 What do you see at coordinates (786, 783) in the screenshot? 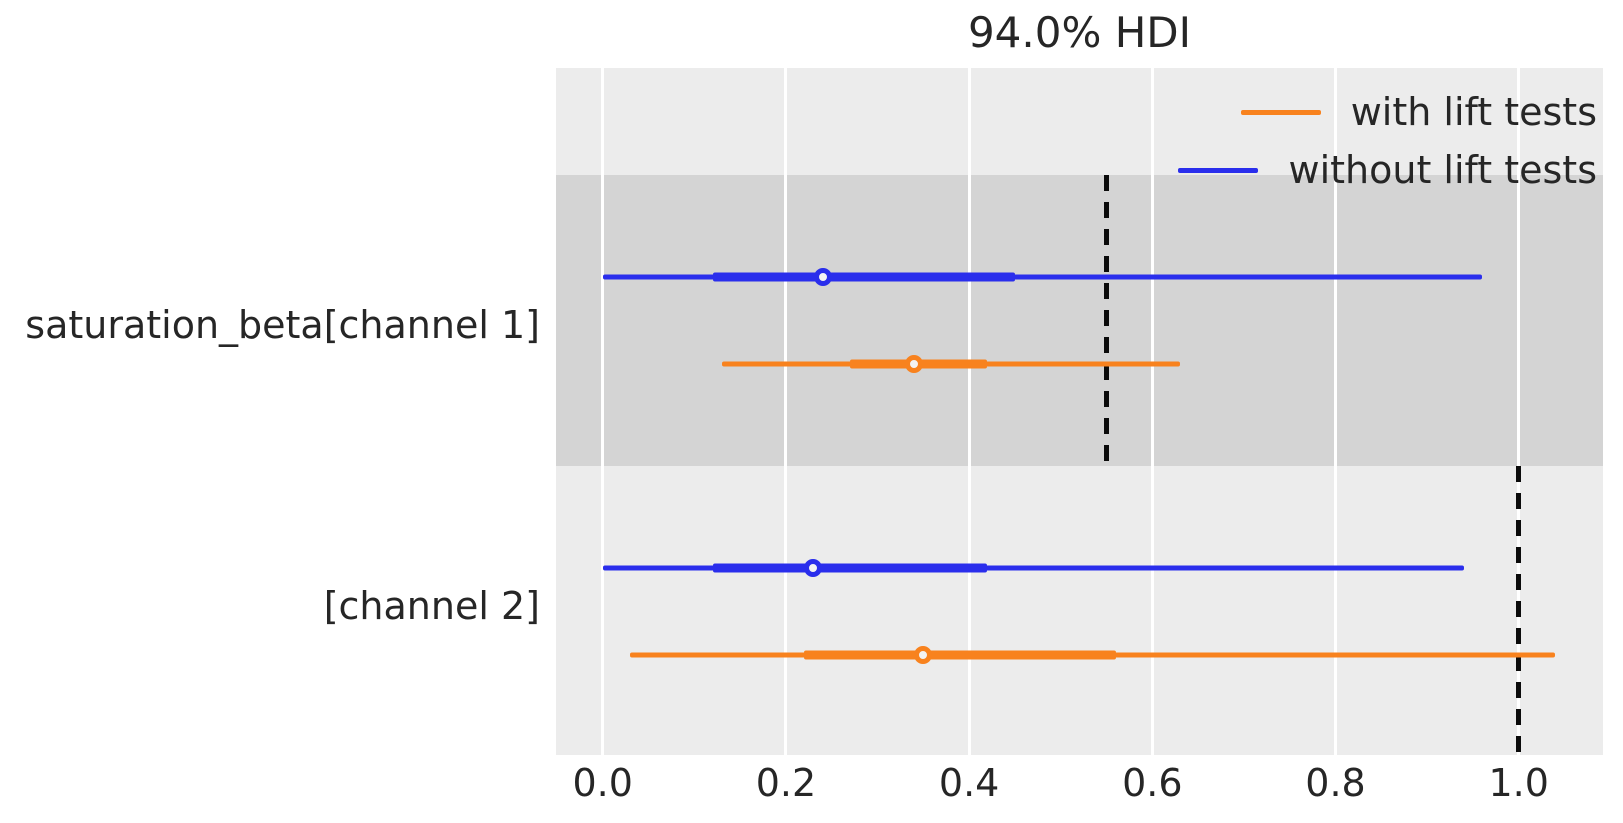
I see `x-tick-label: 0.2` at bounding box center [786, 783].